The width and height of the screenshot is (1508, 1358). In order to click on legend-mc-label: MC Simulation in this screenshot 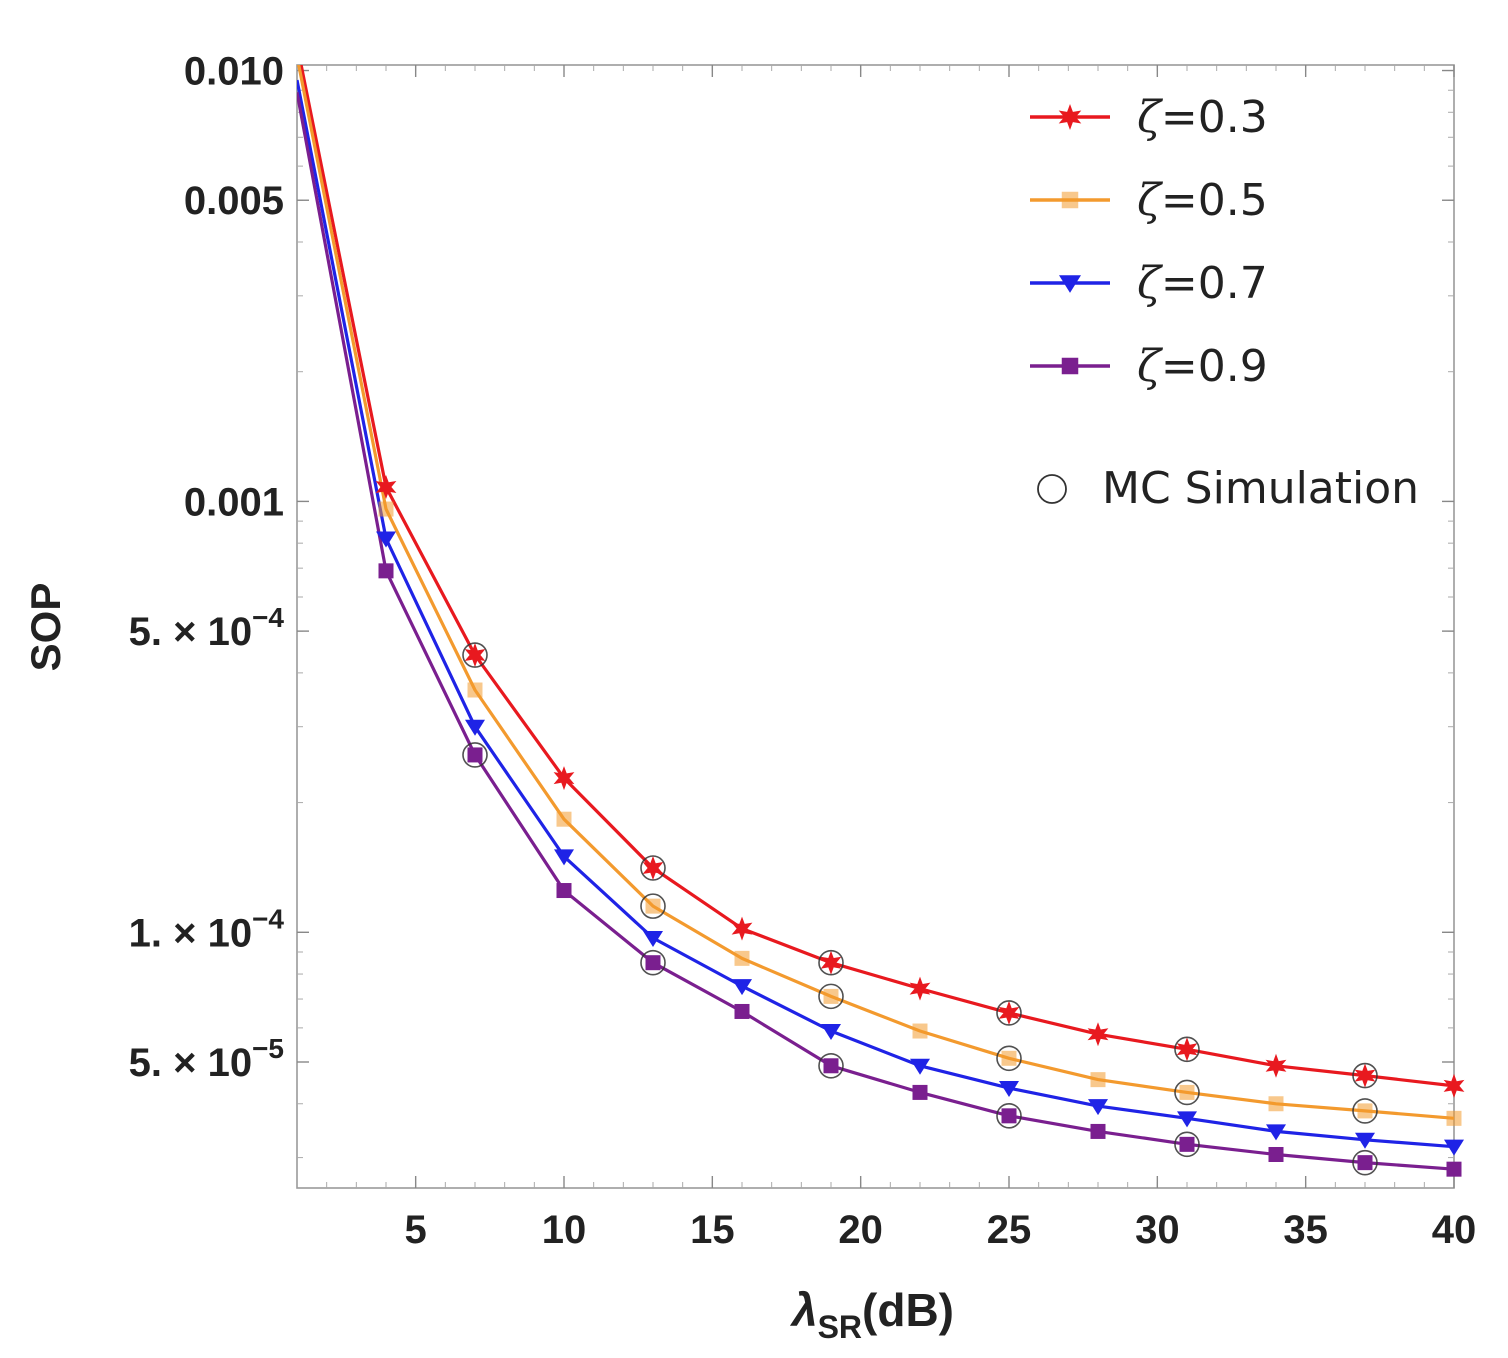, I will do `click(1260, 488)`.